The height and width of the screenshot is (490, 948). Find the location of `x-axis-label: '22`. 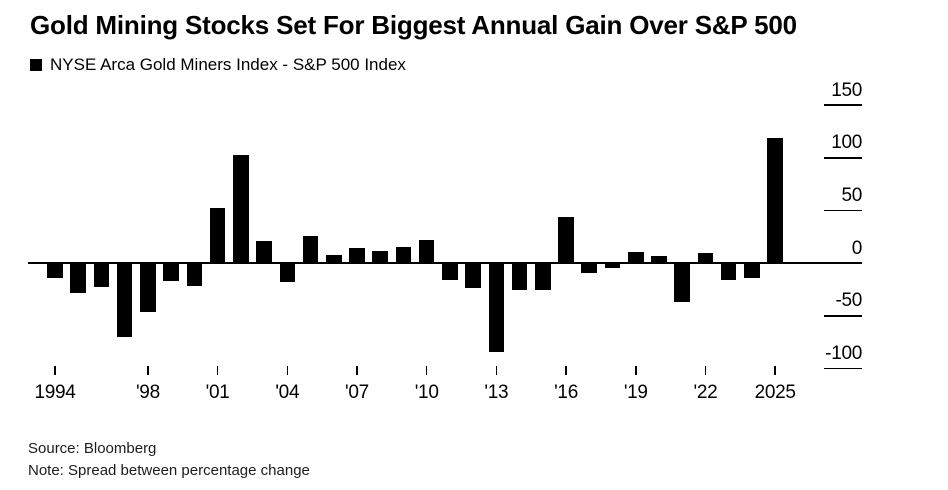

x-axis-label: '22 is located at coordinates (705, 392).